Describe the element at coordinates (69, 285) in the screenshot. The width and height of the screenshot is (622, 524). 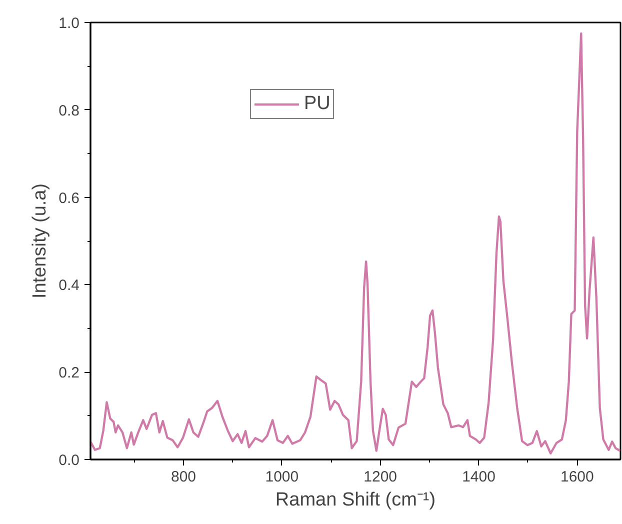
I see `y-tick-label: 0.4` at that location.